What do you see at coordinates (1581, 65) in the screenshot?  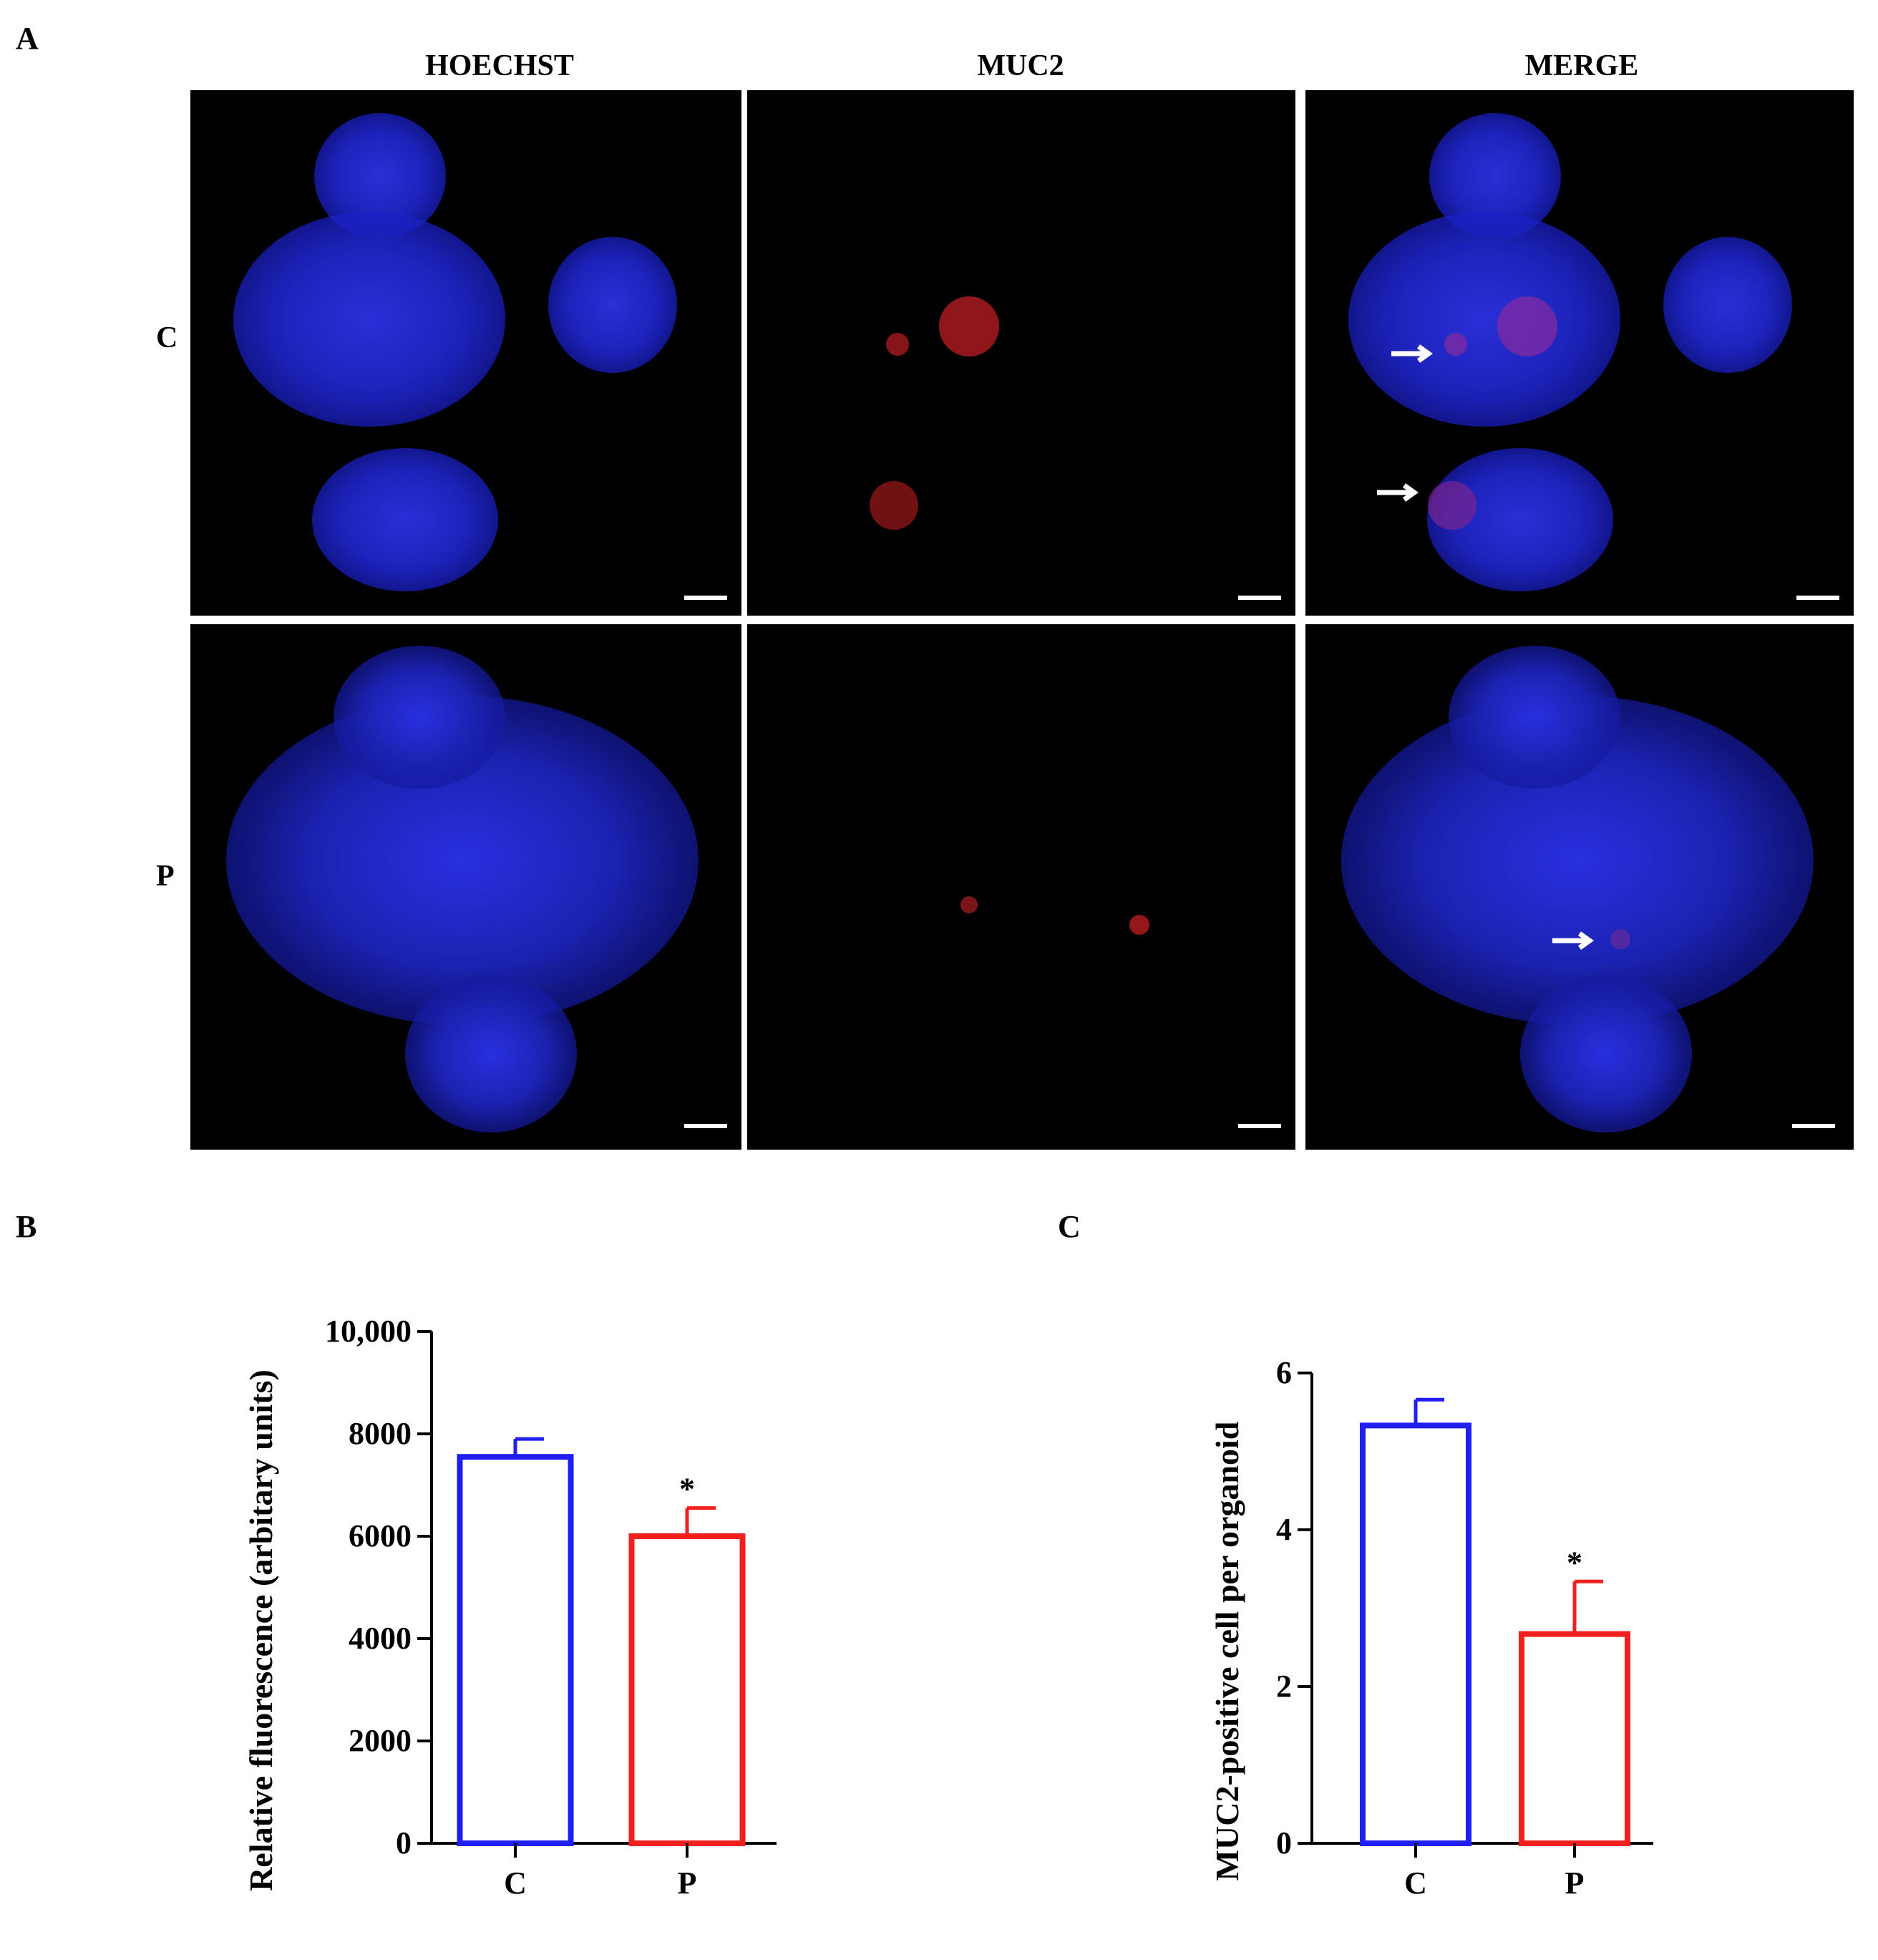 I see `column-label-merge: MERGE` at bounding box center [1581, 65].